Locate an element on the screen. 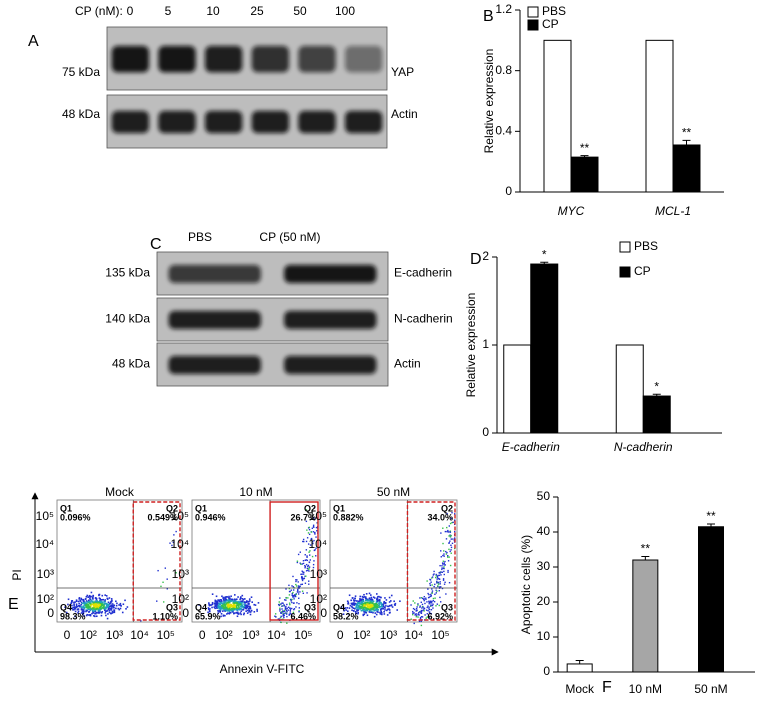  quadrant-value: 34.0% is located at coordinates (440, 517).